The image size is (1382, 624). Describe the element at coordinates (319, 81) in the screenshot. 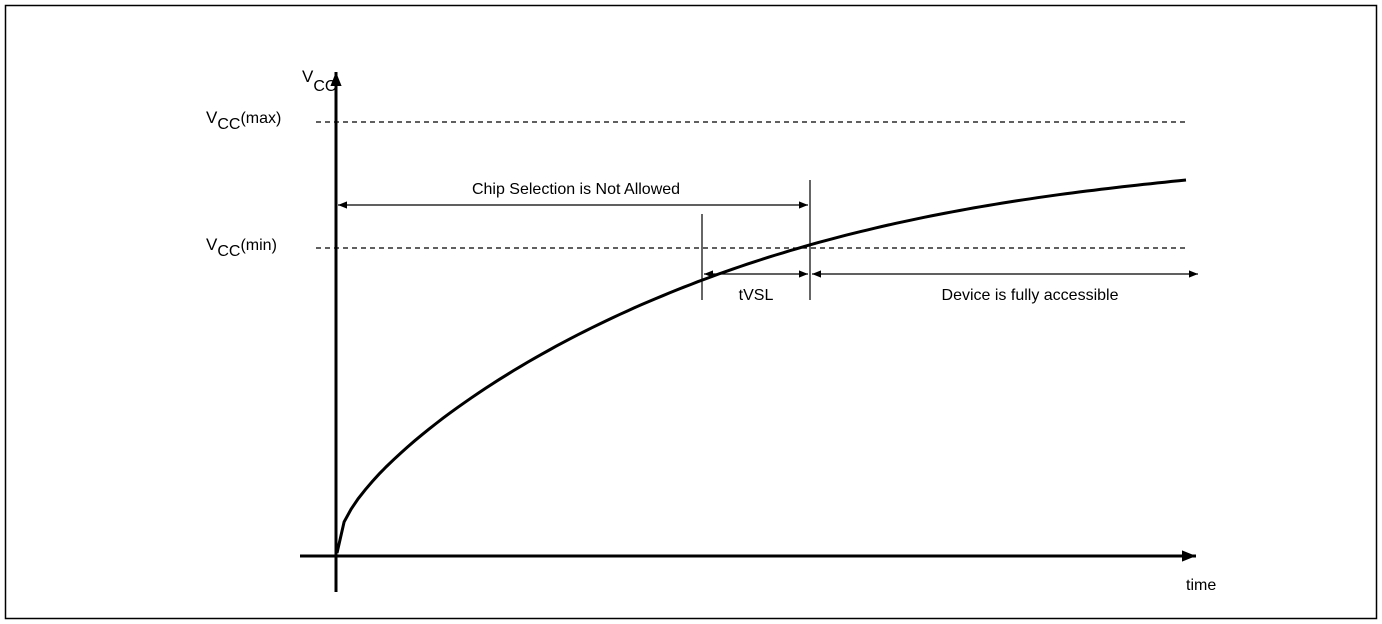

I see `y-axis-label: VCC` at that location.